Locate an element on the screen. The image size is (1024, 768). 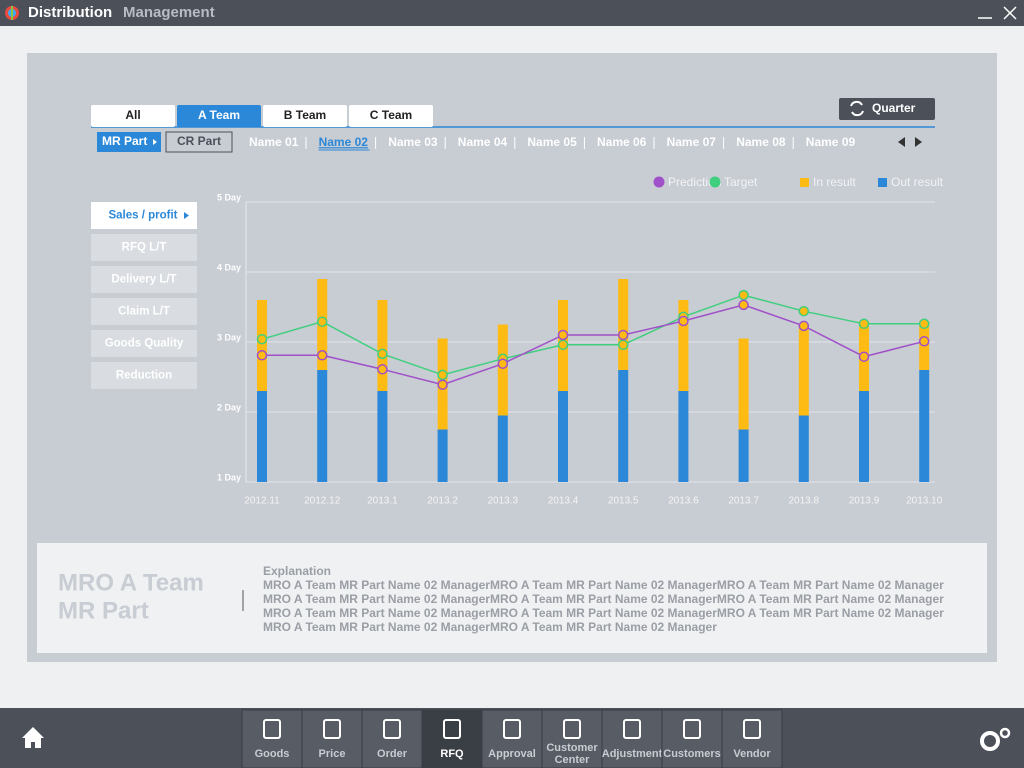
nav-label: Price is located at coordinates (332, 754).